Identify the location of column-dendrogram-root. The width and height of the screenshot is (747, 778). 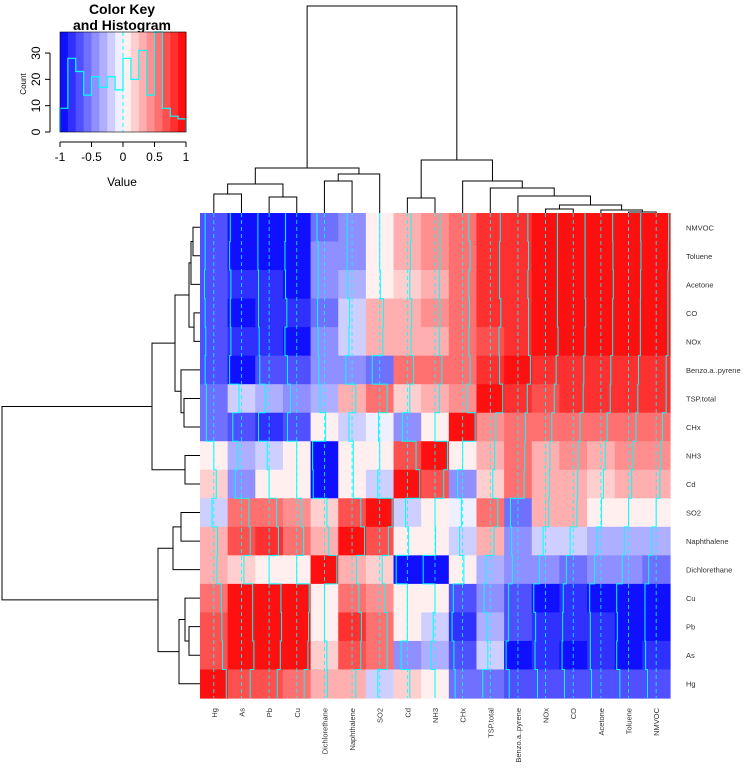
(382, 86).